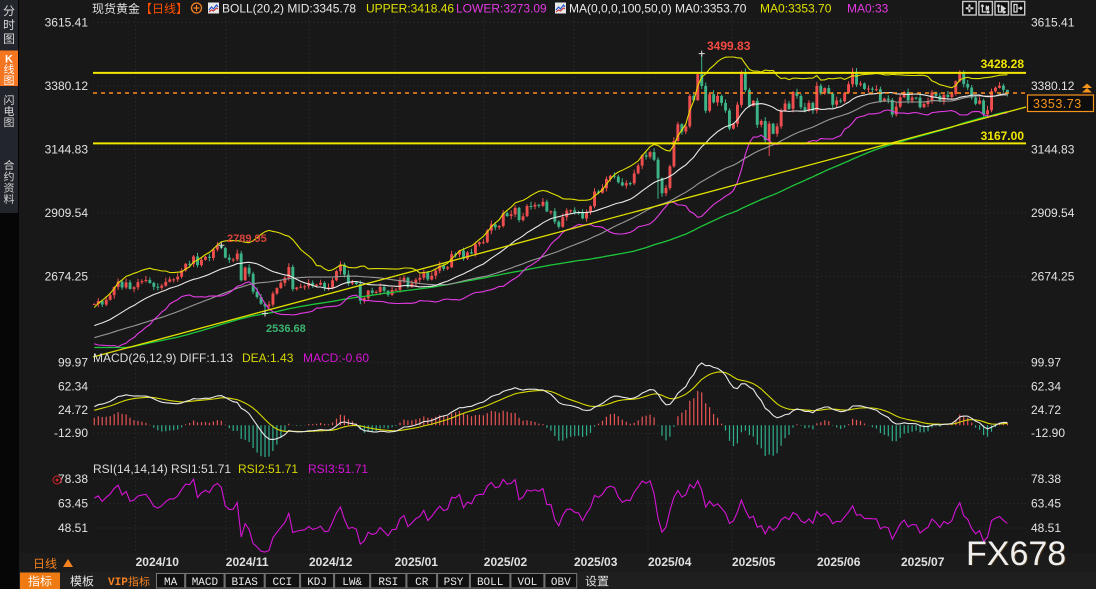  What do you see at coordinates (352, 583) in the screenshot?
I see `svg-text: LW&` at bounding box center [352, 583].